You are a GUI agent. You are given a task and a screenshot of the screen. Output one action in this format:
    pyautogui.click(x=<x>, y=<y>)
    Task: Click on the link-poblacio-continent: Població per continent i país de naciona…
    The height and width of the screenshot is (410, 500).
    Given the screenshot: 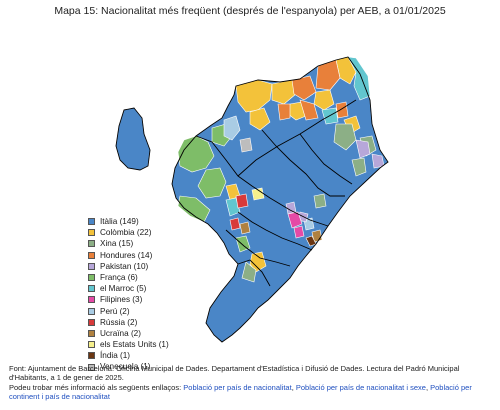 What is the action you would take?
    pyautogui.click(x=240, y=392)
    